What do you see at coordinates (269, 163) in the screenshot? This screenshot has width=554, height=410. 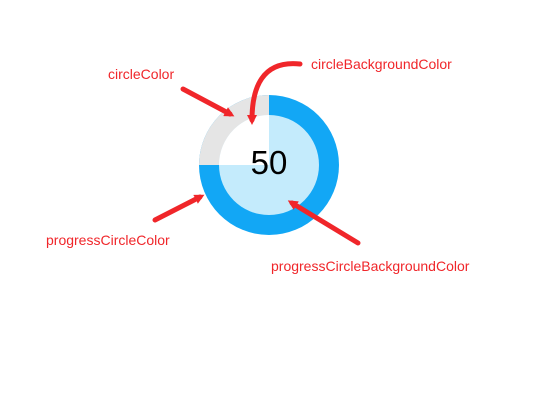 I see `progress-value-text: 50` at bounding box center [269, 163].